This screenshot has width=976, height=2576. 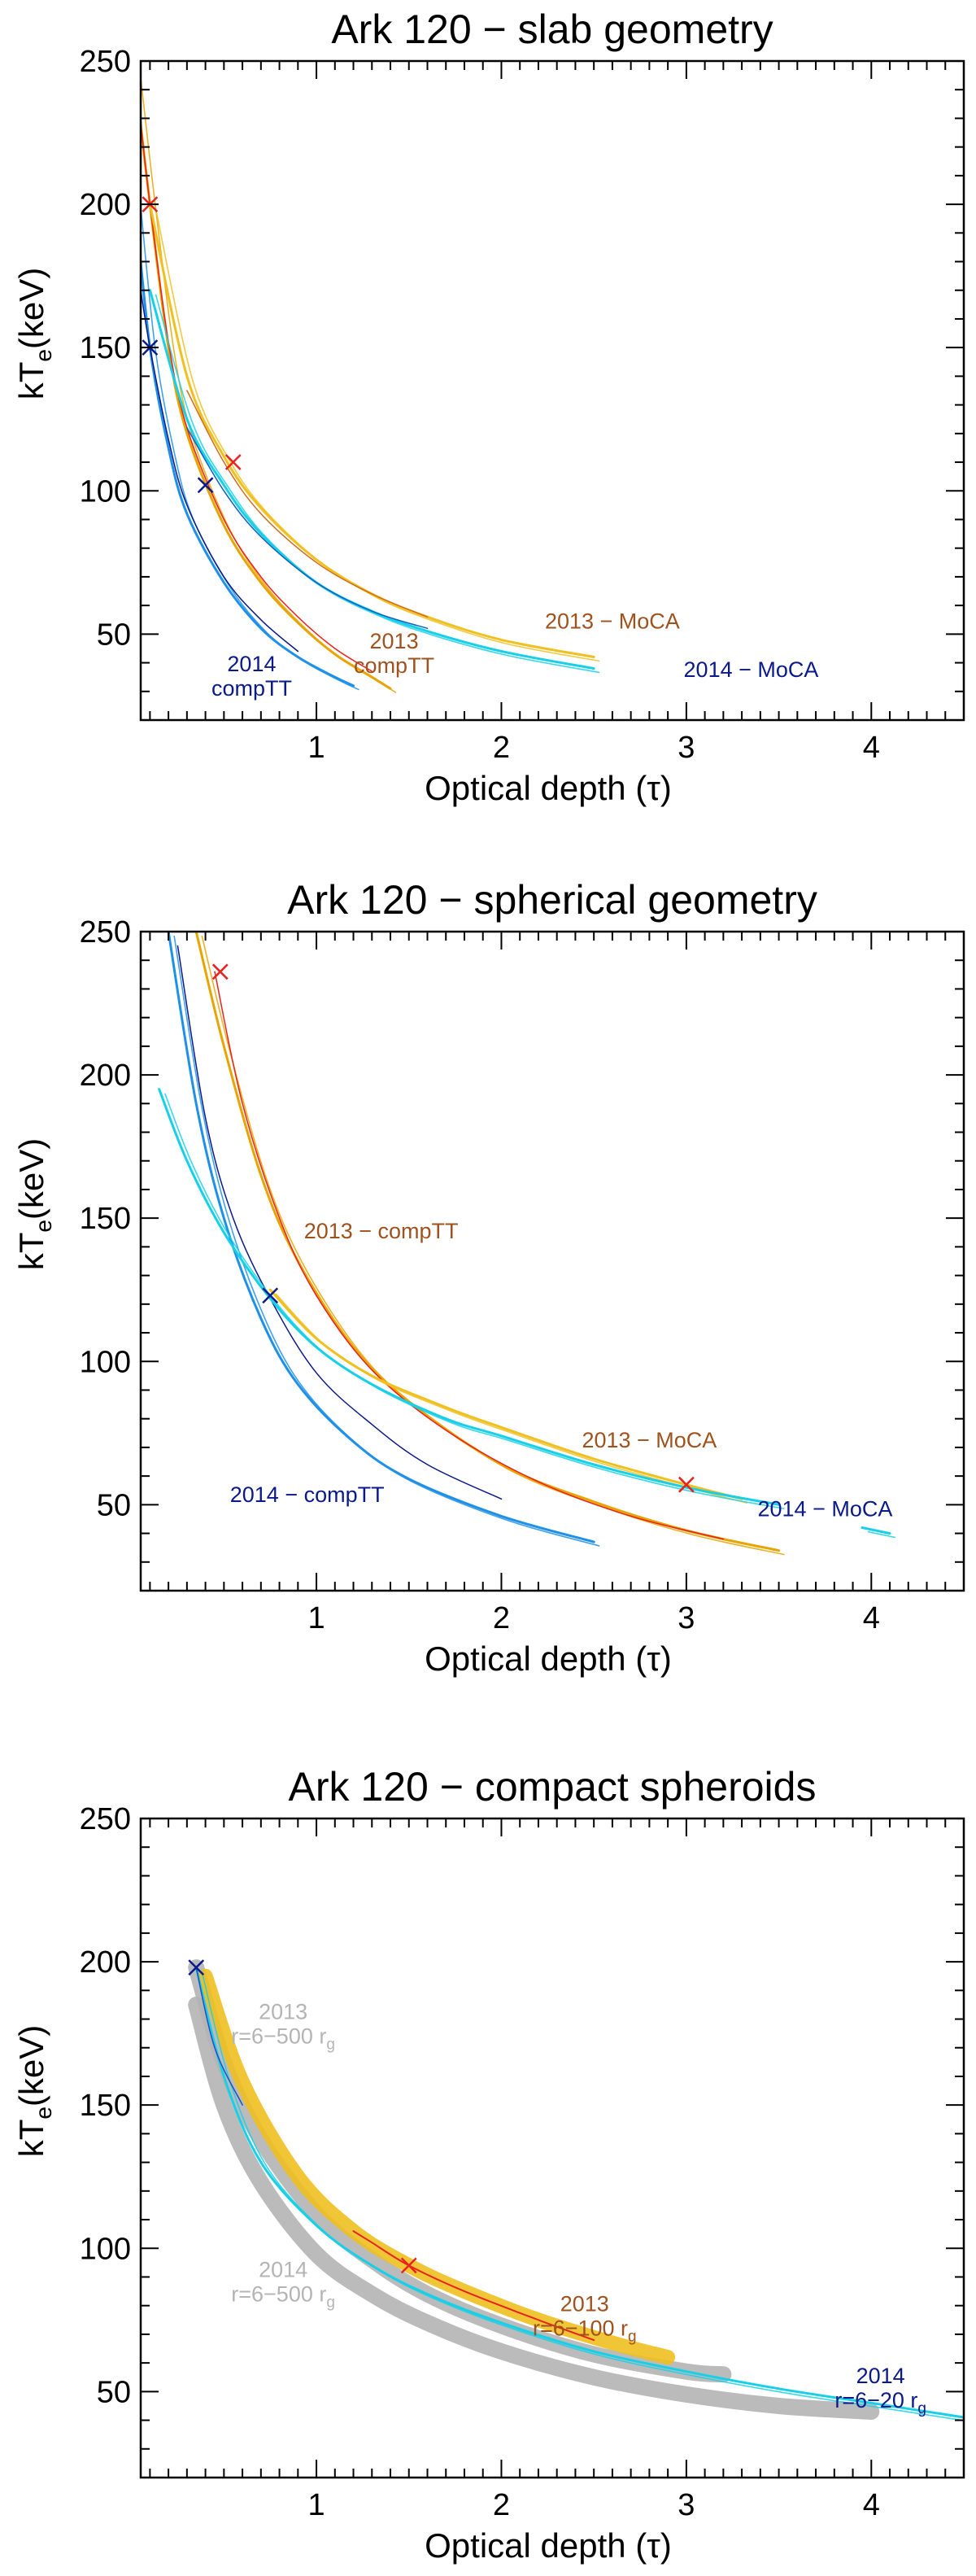 I want to click on chart-title: Ark 120 − spherical geometry, so click(x=552, y=900).